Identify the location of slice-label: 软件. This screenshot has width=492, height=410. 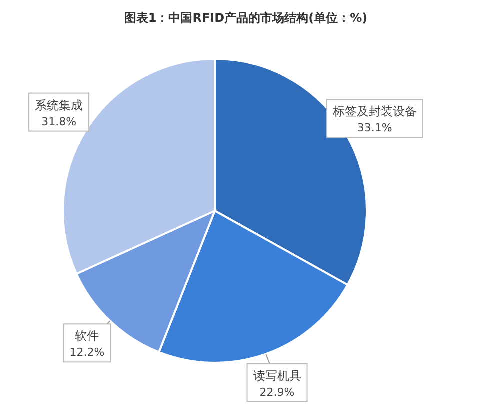
(87, 336).